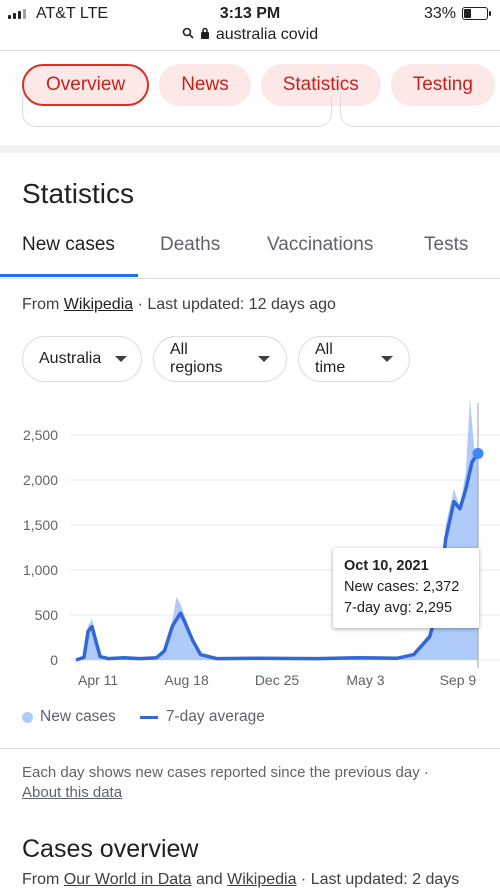 This screenshot has width=500, height=889. I want to click on y-tick-label: 1,500, so click(40, 525).